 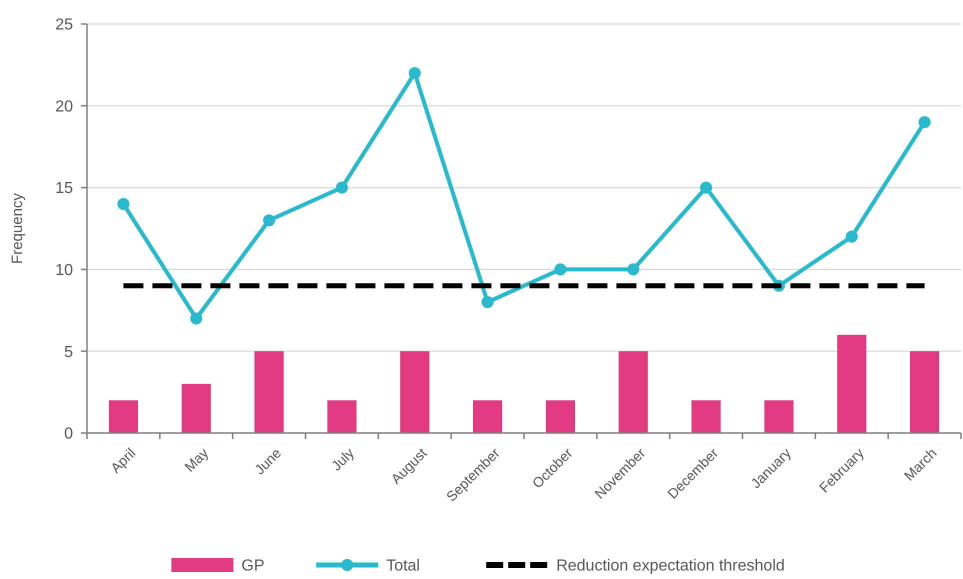 I want to click on legend-label: GP, so click(x=253, y=566).